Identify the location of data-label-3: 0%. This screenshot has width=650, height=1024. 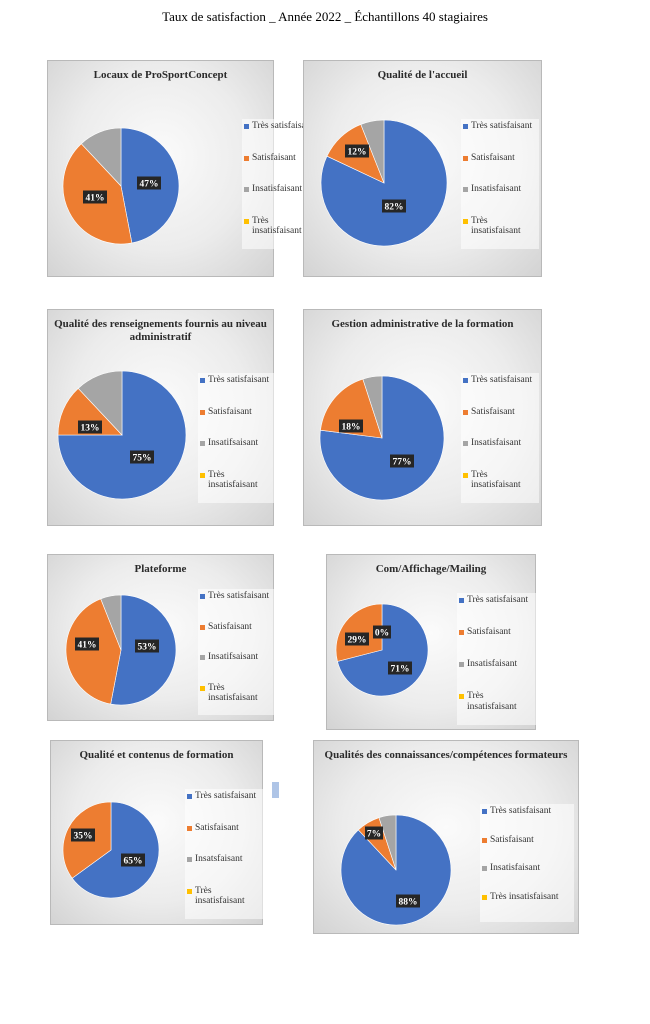
(382, 632).